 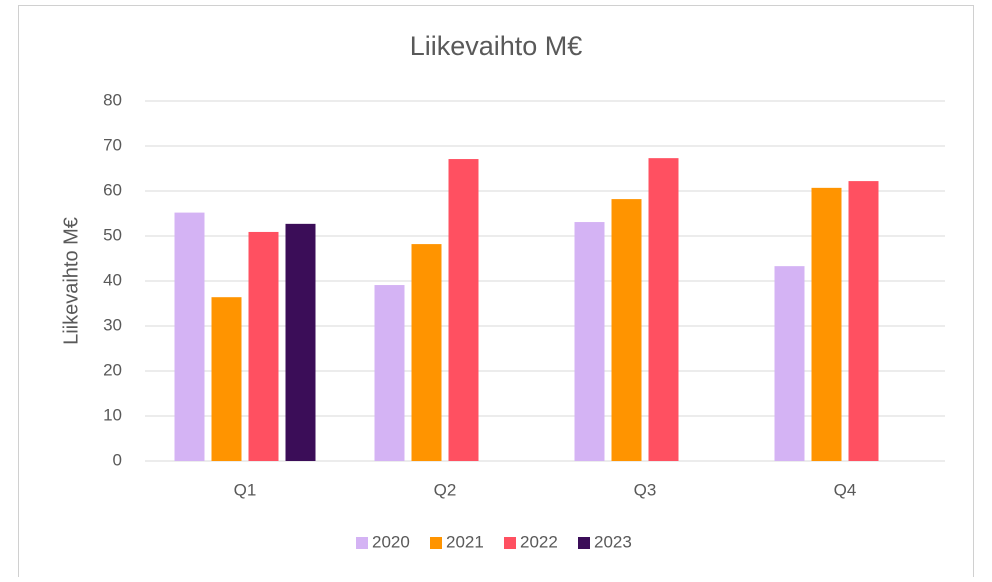 I want to click on y-tick-label: 30, so click(x=112, y=324).